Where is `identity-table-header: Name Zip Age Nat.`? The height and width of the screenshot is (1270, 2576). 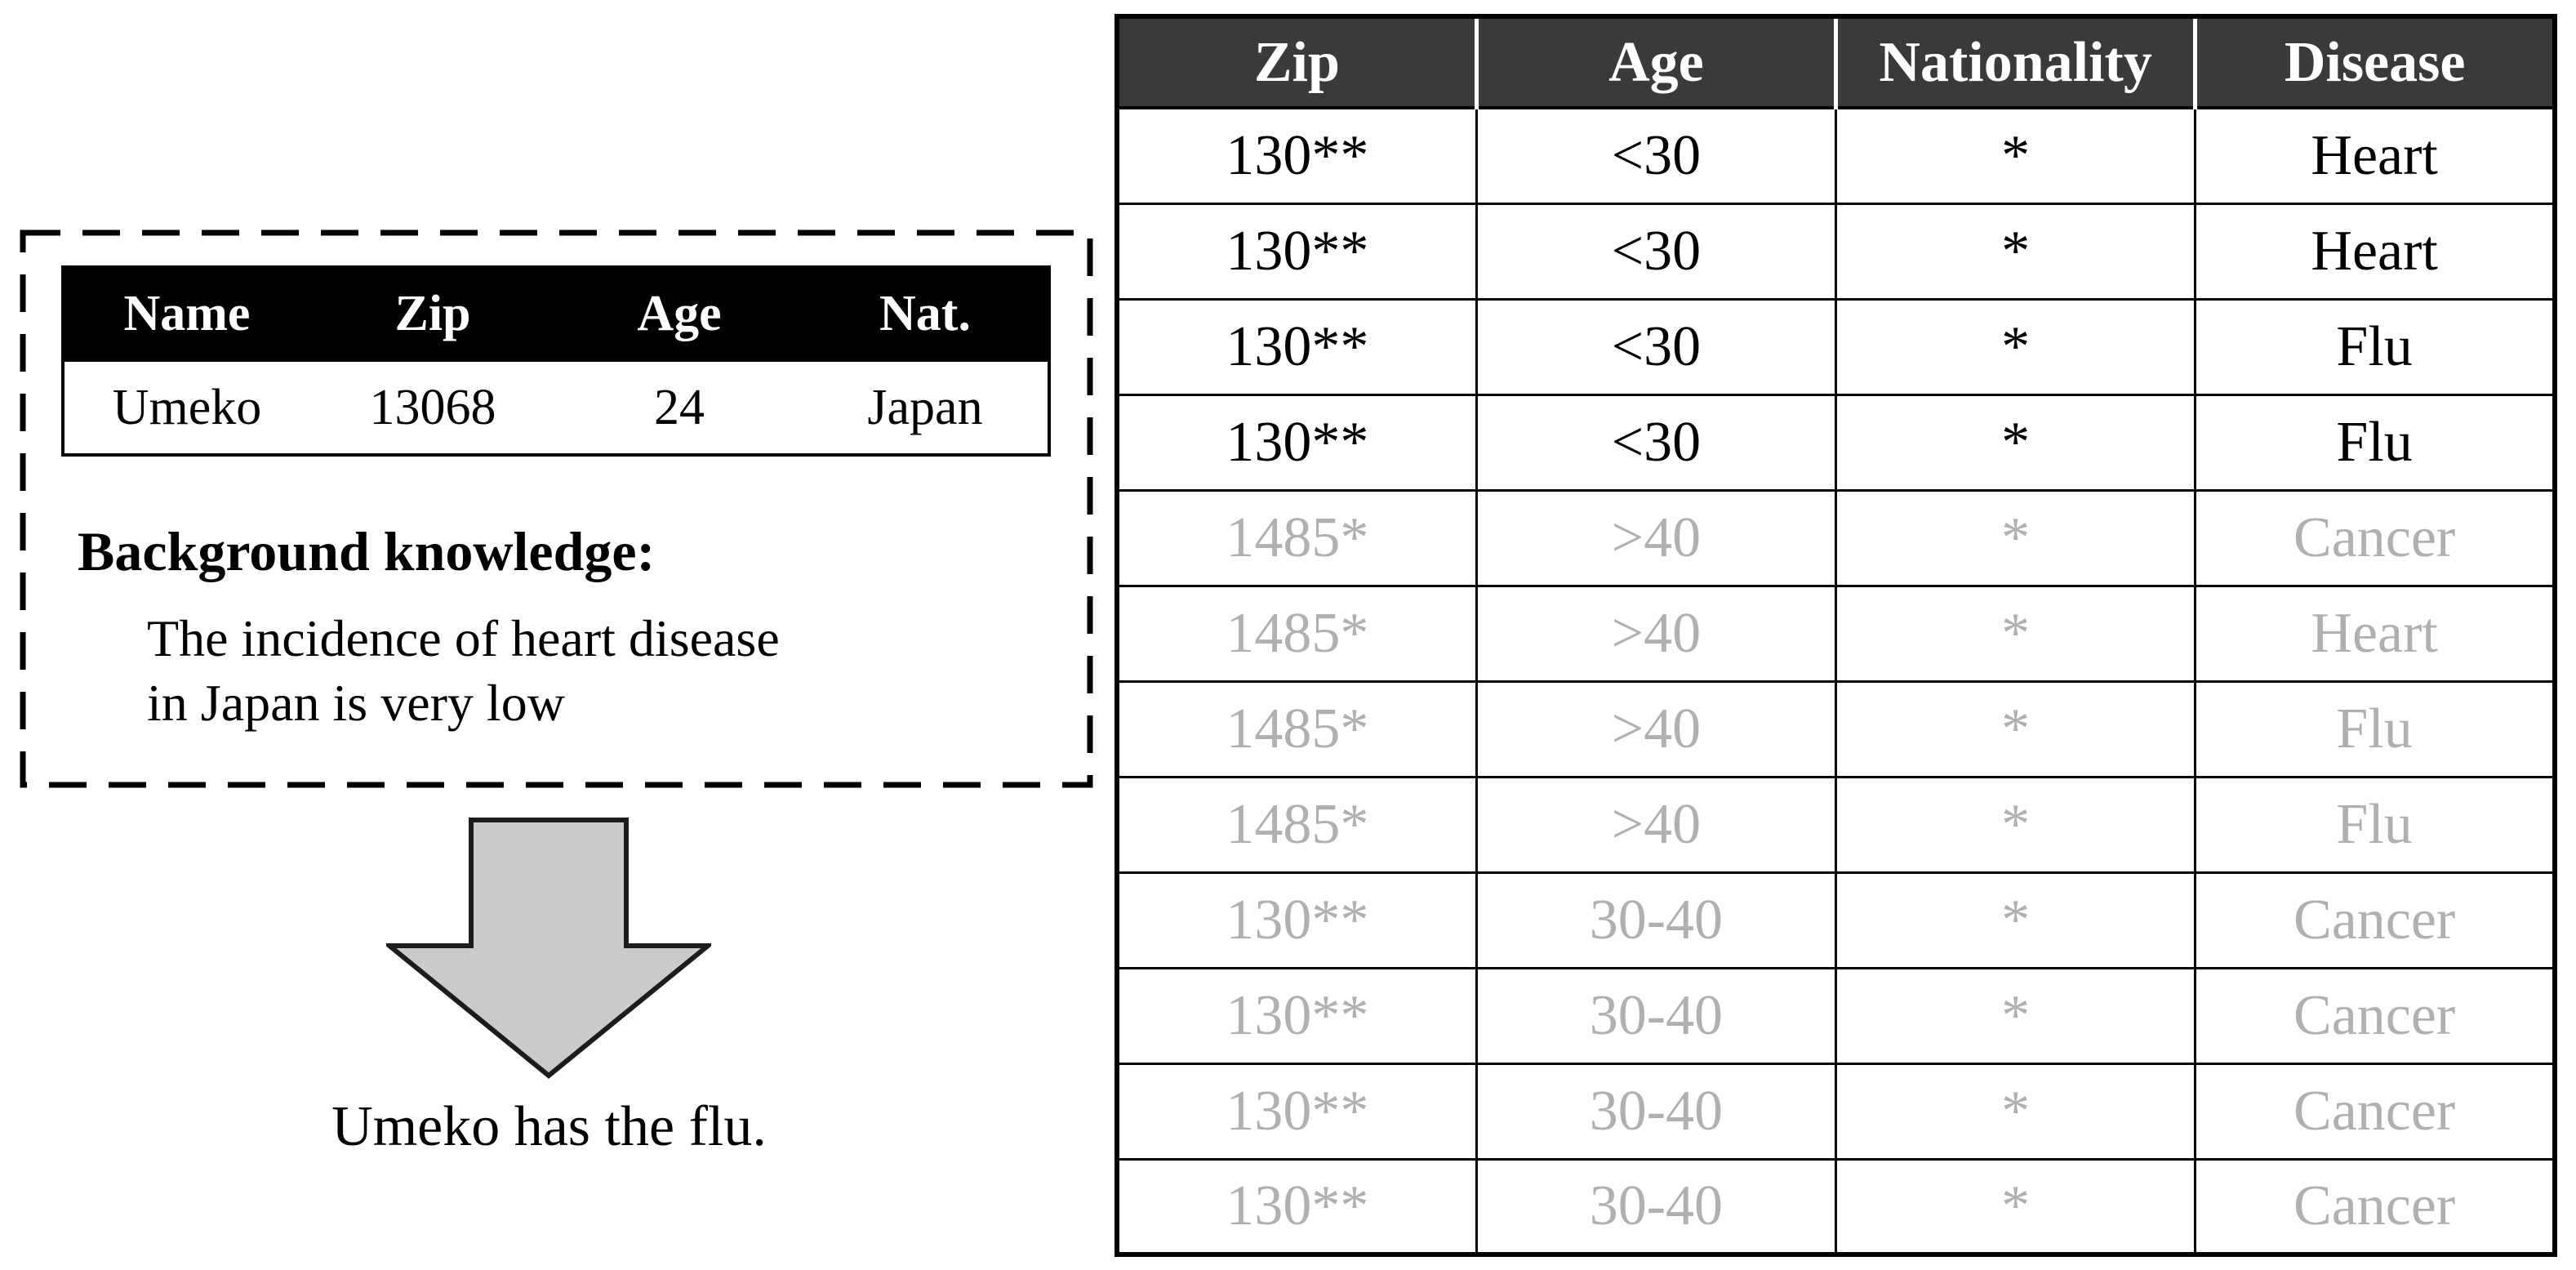 identity-table-header: Name Zip Age Nat. is located at coordinates (556, 314).